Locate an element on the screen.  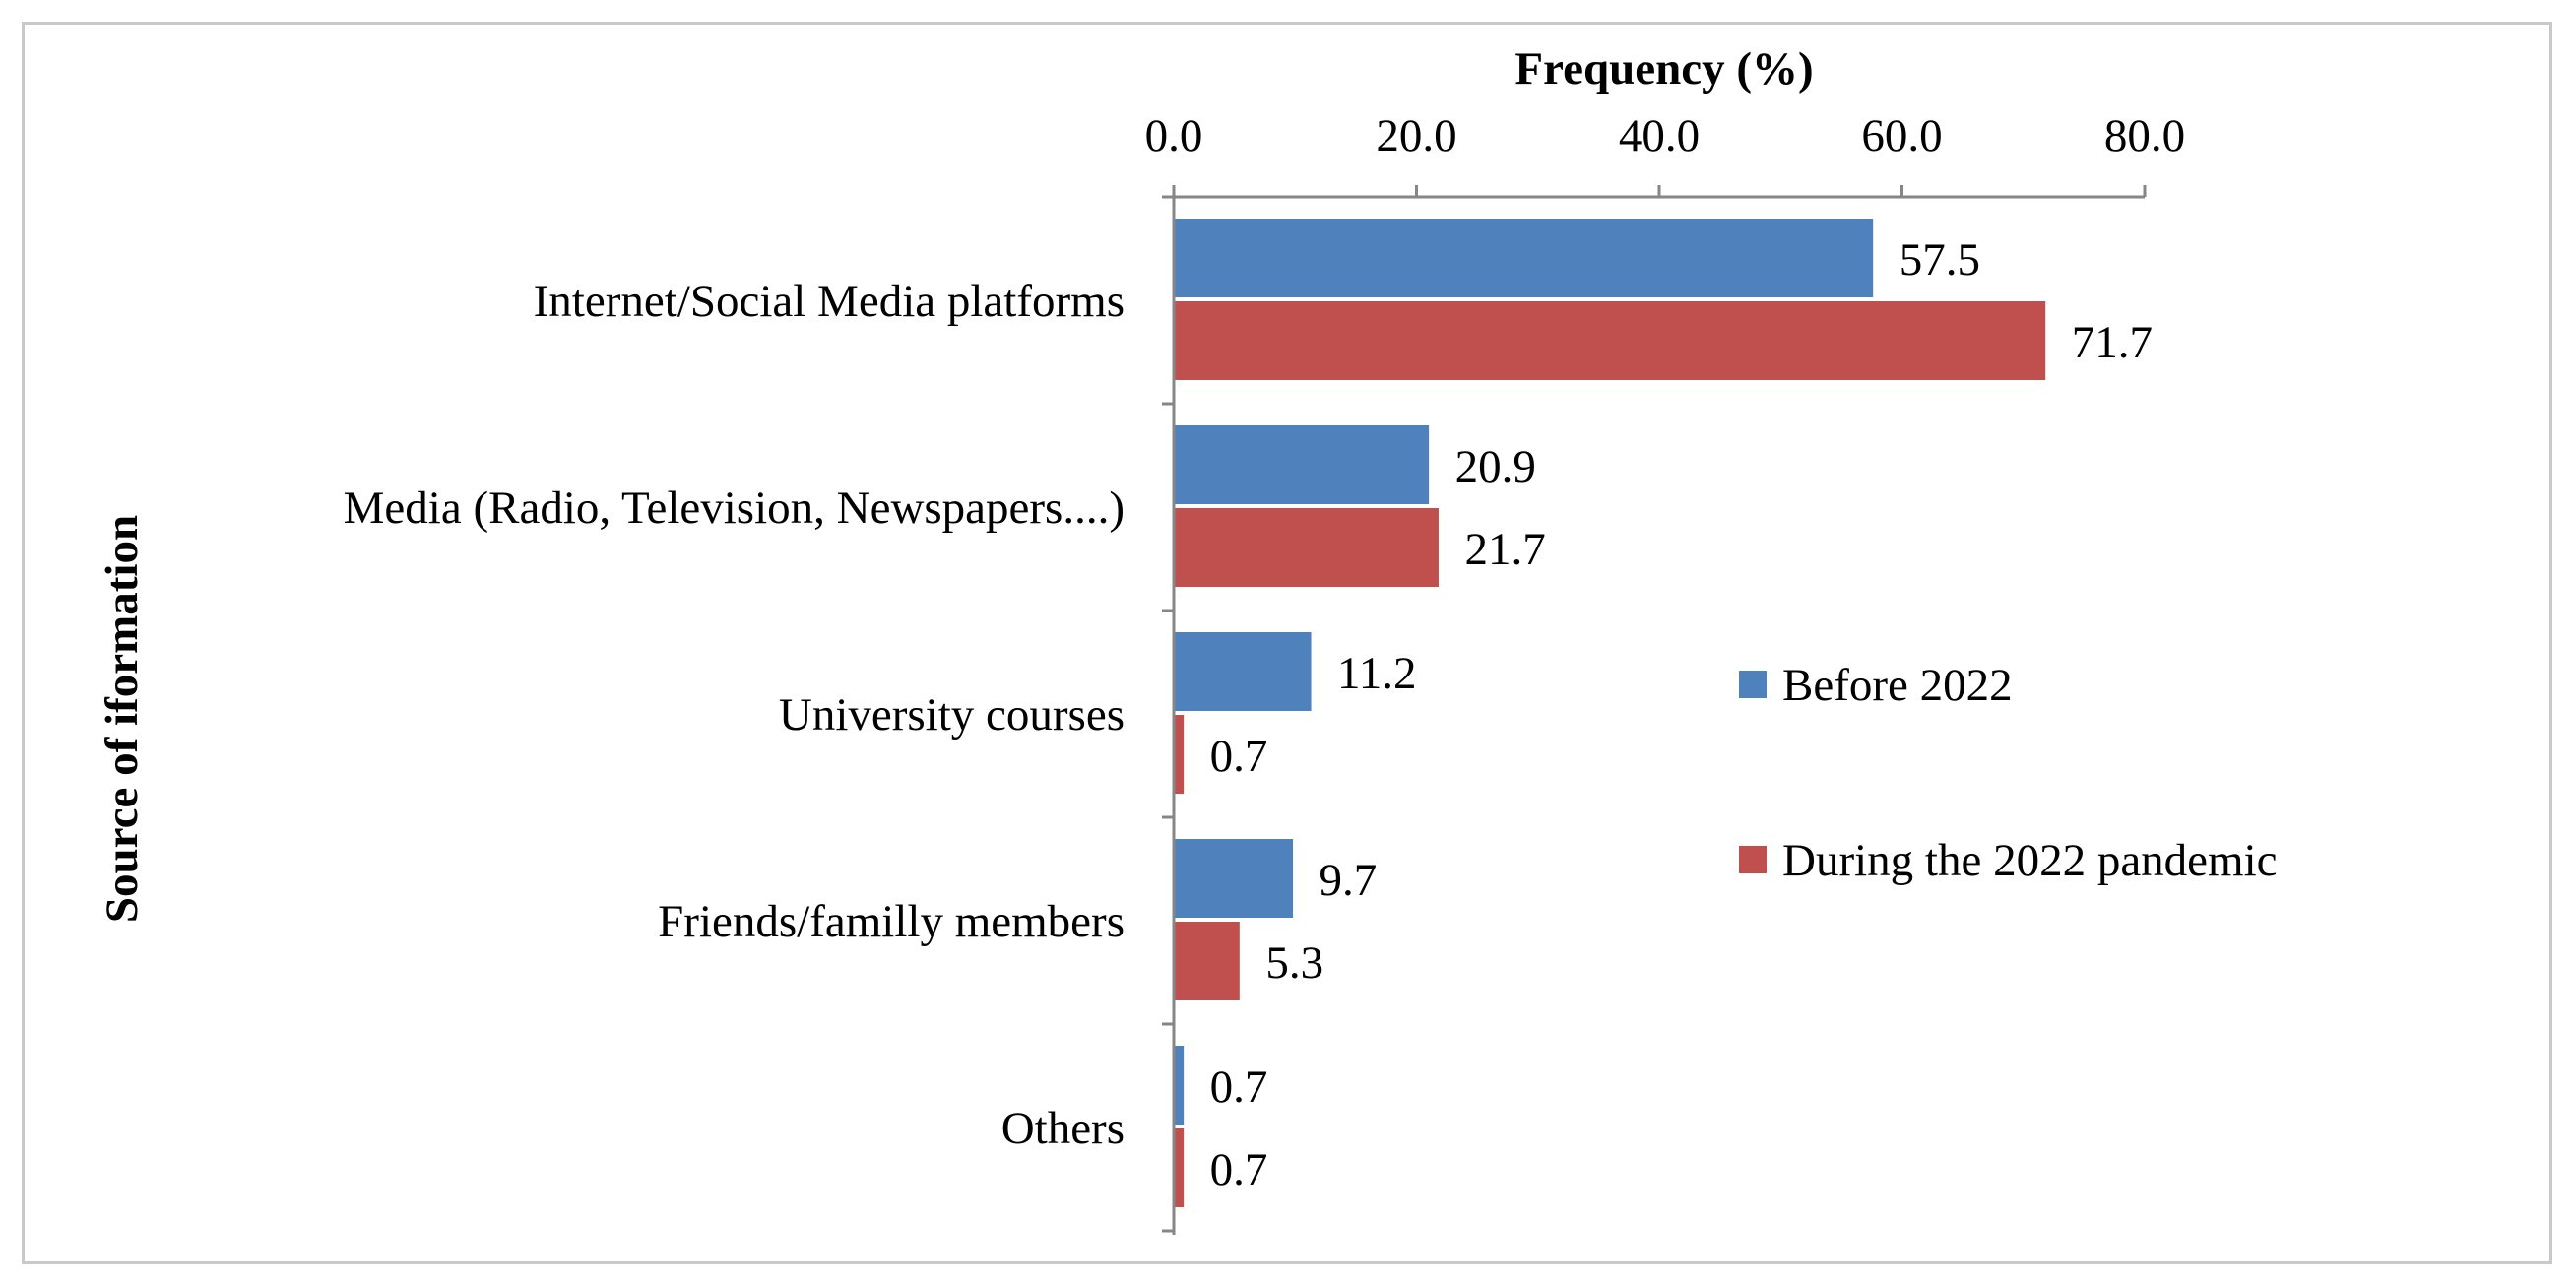
x-tick-label: 40.0 is located at coordinates (1659, 135).